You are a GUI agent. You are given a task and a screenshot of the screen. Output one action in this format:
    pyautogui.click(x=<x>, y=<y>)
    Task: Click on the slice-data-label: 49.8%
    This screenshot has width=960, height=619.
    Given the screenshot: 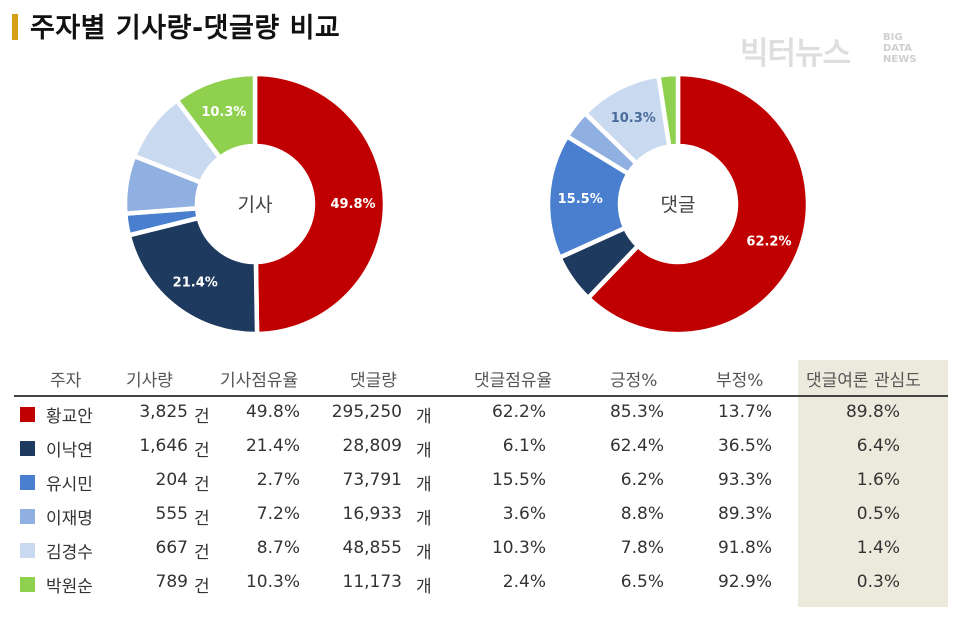 What is the action you would take?
    pyautogui.click(x=352, y=204)
    